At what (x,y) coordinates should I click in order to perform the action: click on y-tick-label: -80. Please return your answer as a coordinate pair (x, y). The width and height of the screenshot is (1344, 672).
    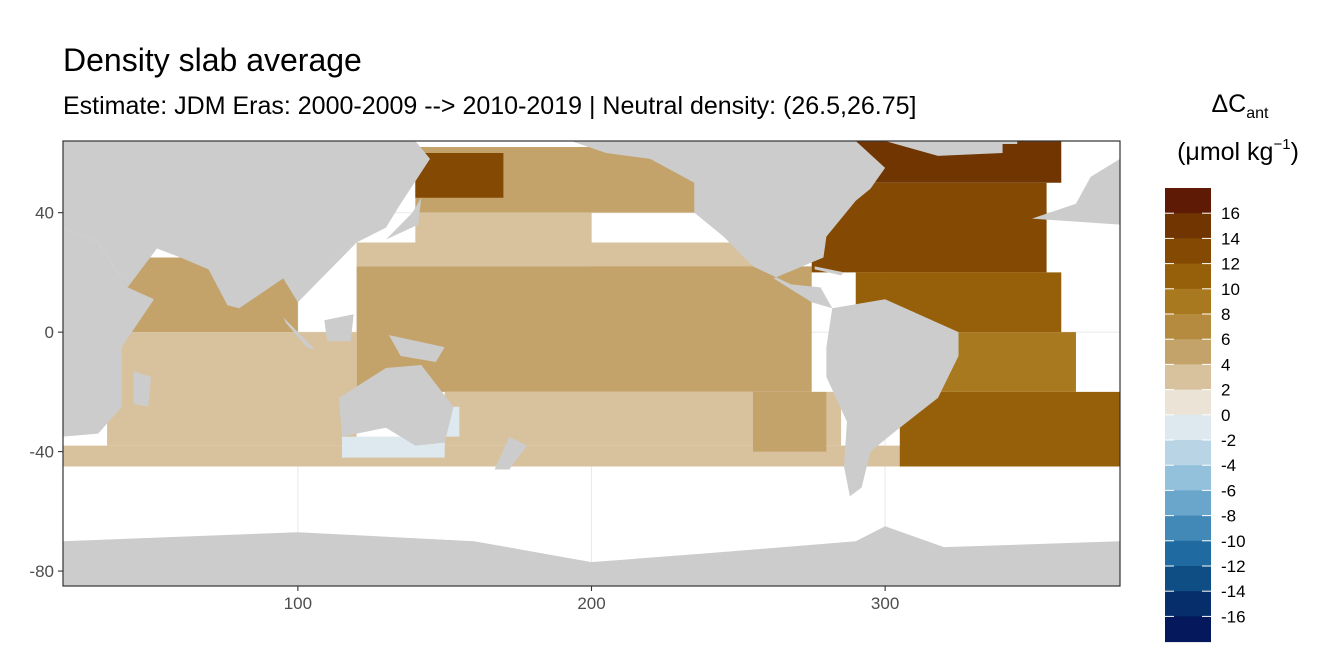
    Looking at the image, I should click on (41, 571).